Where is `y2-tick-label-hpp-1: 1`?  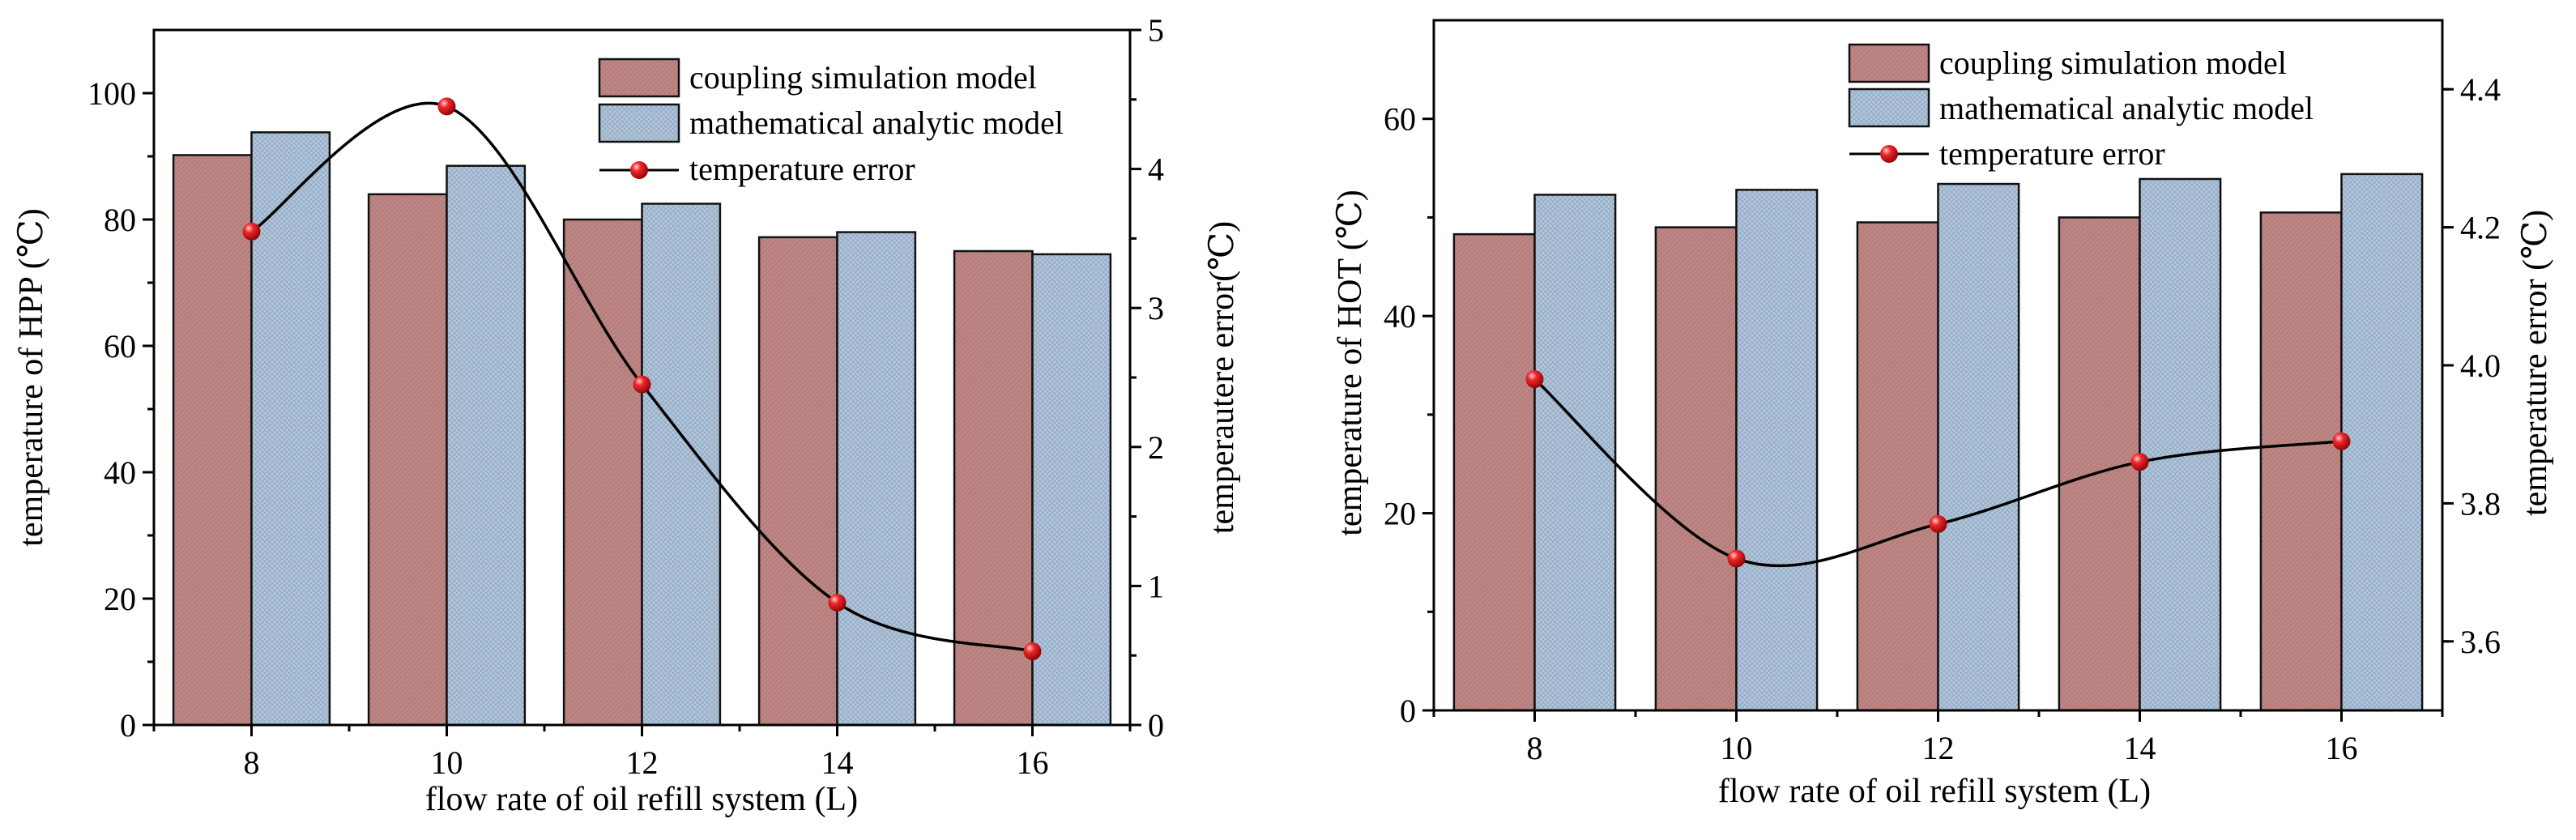
y2-tick-label-hpp-1: 1 is located at coordinates (1156, 586).